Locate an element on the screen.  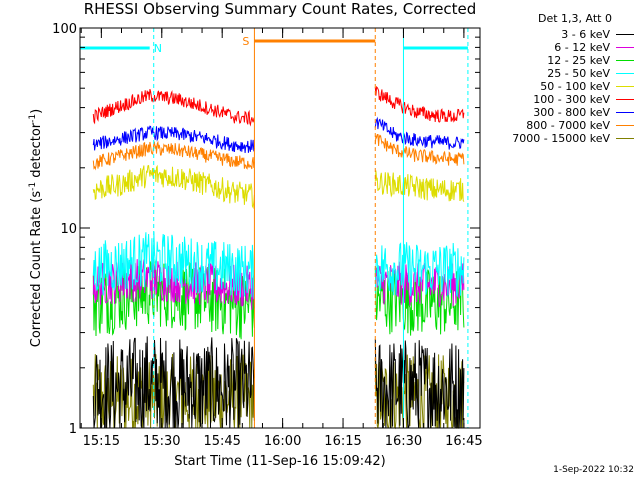
legend-item-label: 300 - 800 keV is located at coordinates (571, 112).